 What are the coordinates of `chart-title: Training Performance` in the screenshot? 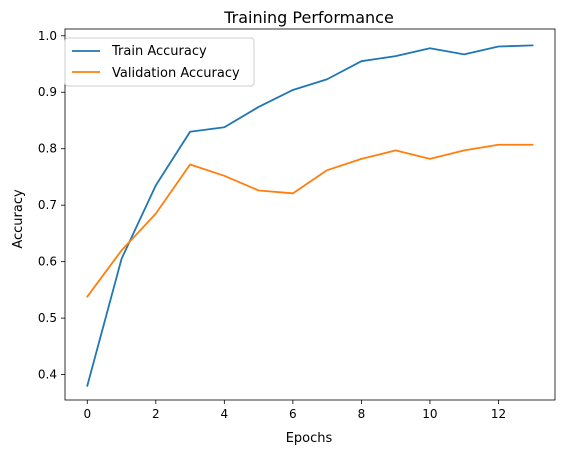 It's located at (308, 17).